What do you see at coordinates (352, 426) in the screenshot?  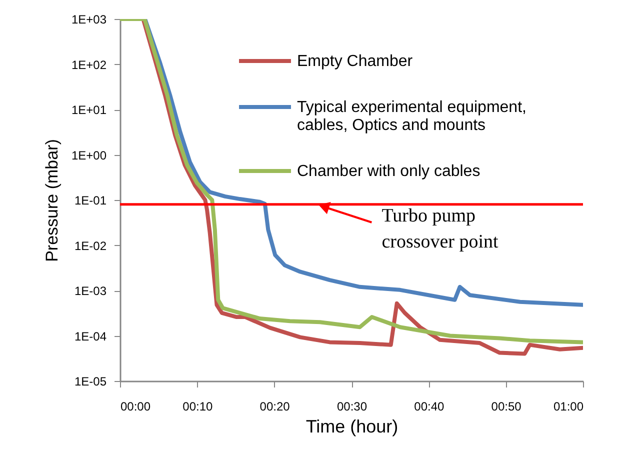 I see `x-axis-title: Time (hour)` at bounding box center [352, 426].